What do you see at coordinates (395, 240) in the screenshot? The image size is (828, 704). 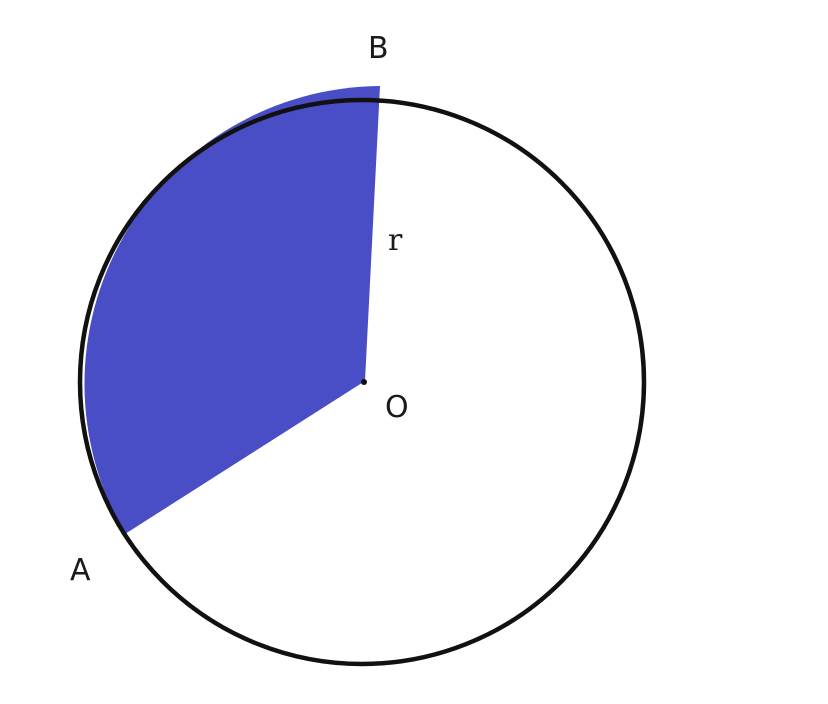 I see `label-radius: r` at bounding box center [395, 240].